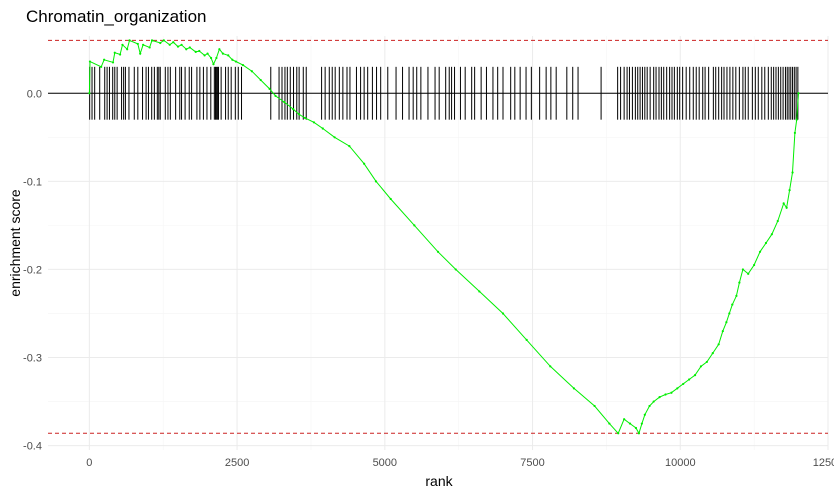  What do you see at coordinates (89, 463) in the screenshot?
I see `x-tick-label: 0` at bounding box center [89, 463].